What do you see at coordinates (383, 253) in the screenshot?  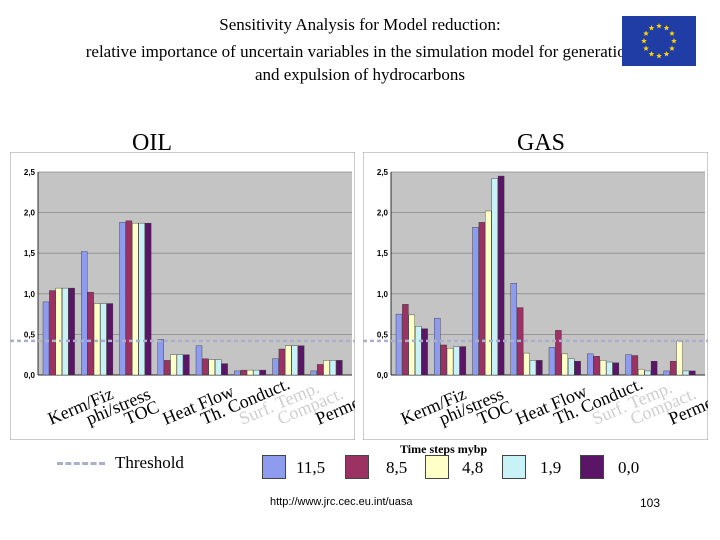 I see `gas-y-tick-label: 1,5` at bounding box center [383, 253].